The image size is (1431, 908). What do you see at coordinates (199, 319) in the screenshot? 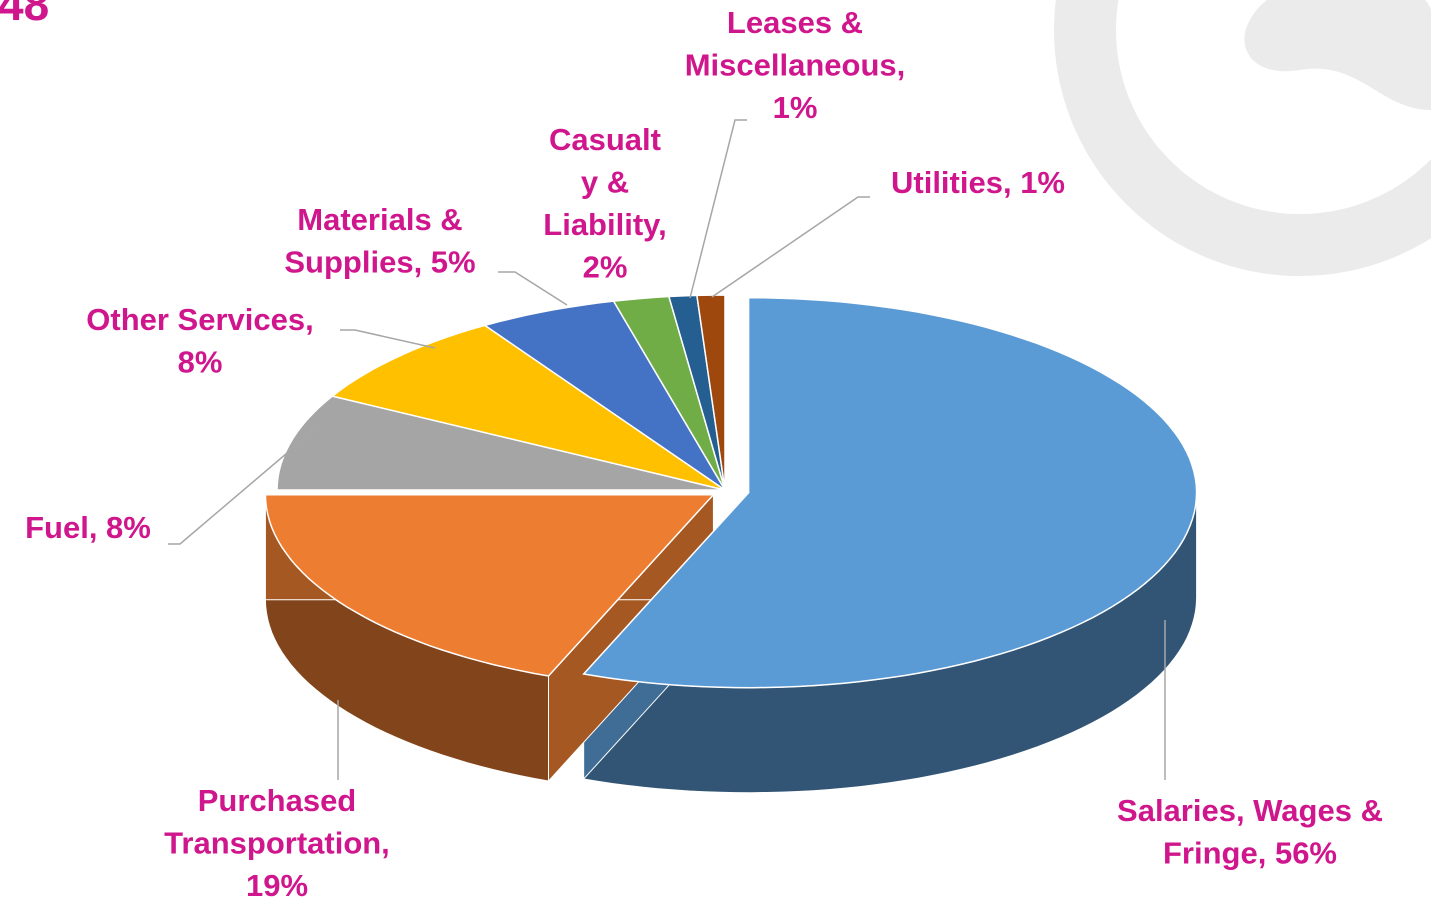
I see `data-label: Other Services,` at bounding box center [199, 319].